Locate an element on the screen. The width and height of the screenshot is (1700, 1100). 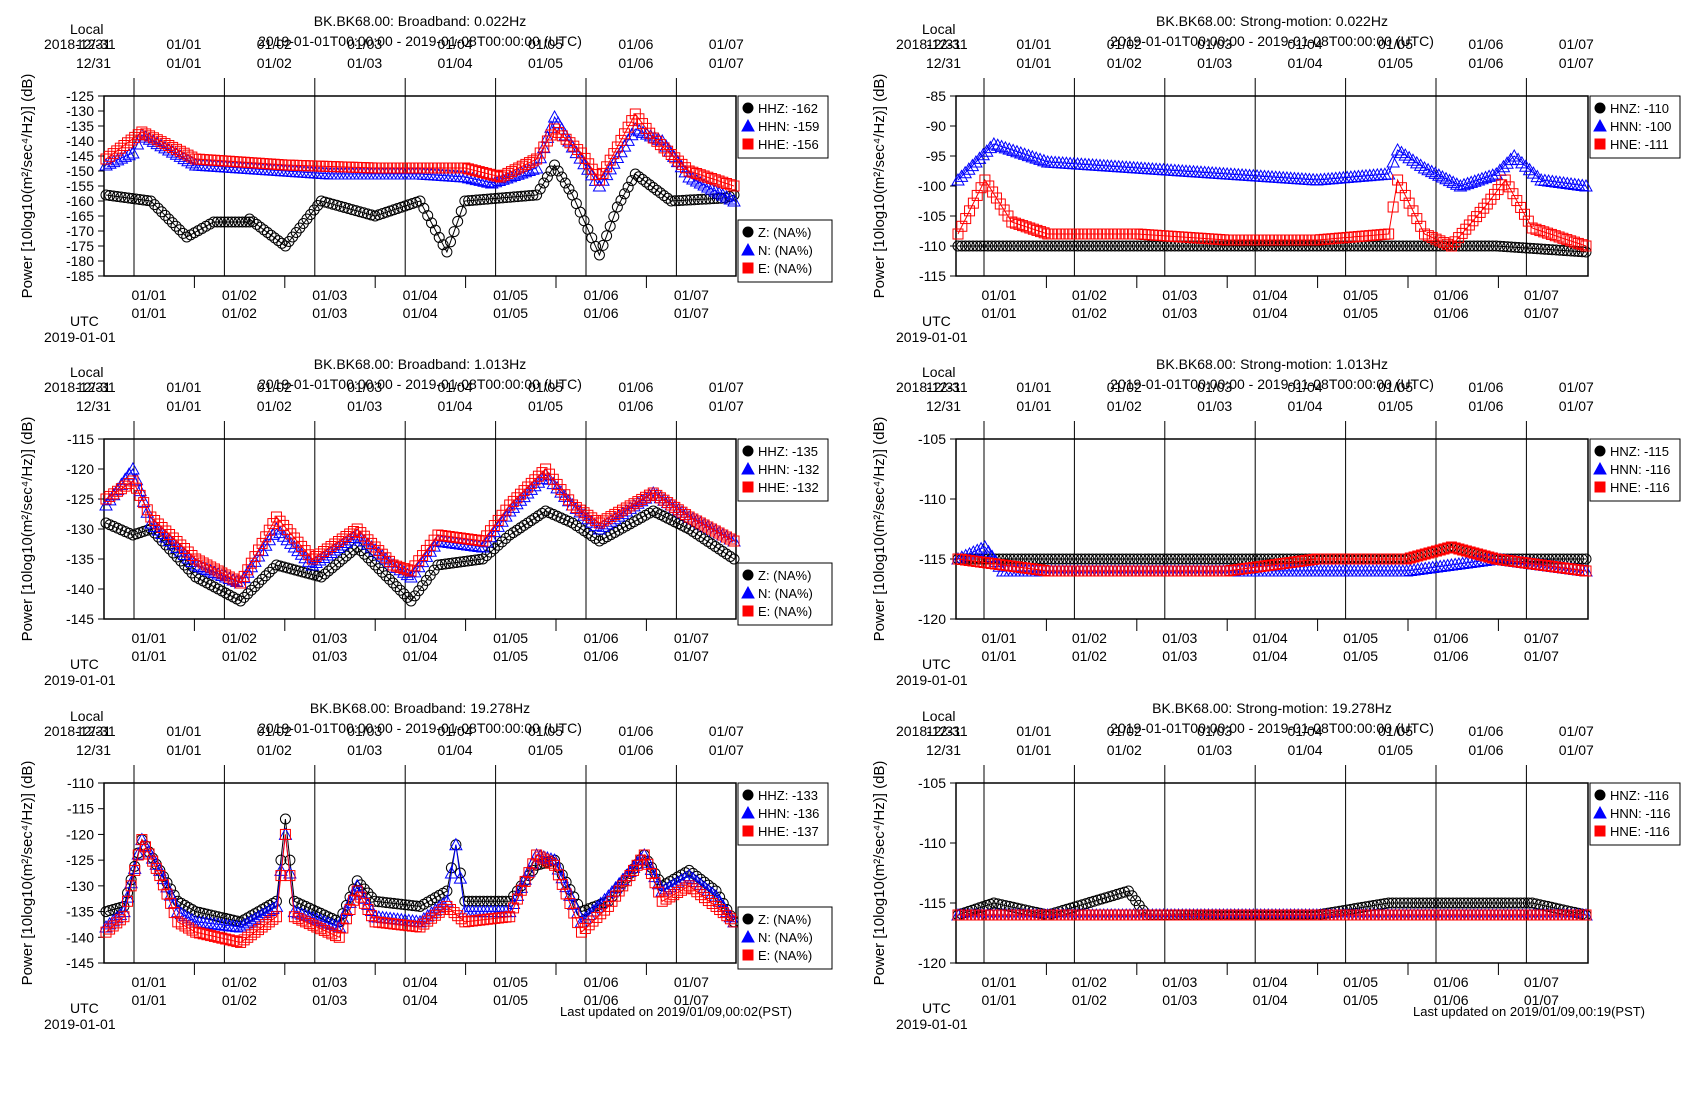
y-axis-label: Power [10log10(m²/sec⁴/Hz)] (dB) is located at coordinates (879, 529).